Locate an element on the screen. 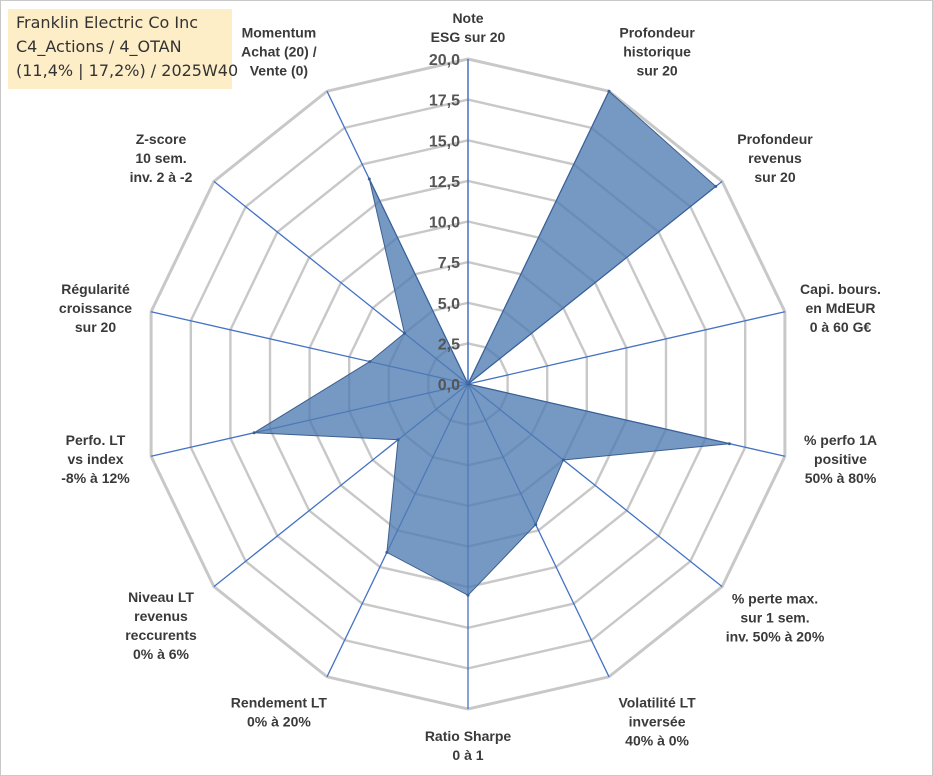  tick-label: 15,0 is located at coordinates (444, 141).